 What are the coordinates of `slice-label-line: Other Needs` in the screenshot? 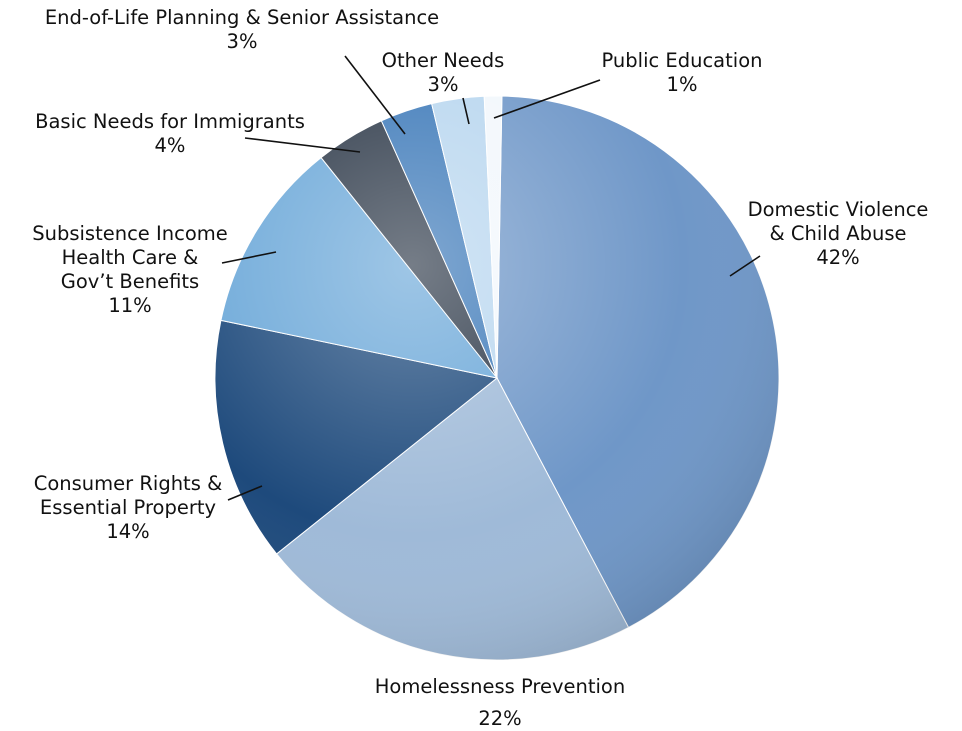 It's located at (443, 60).